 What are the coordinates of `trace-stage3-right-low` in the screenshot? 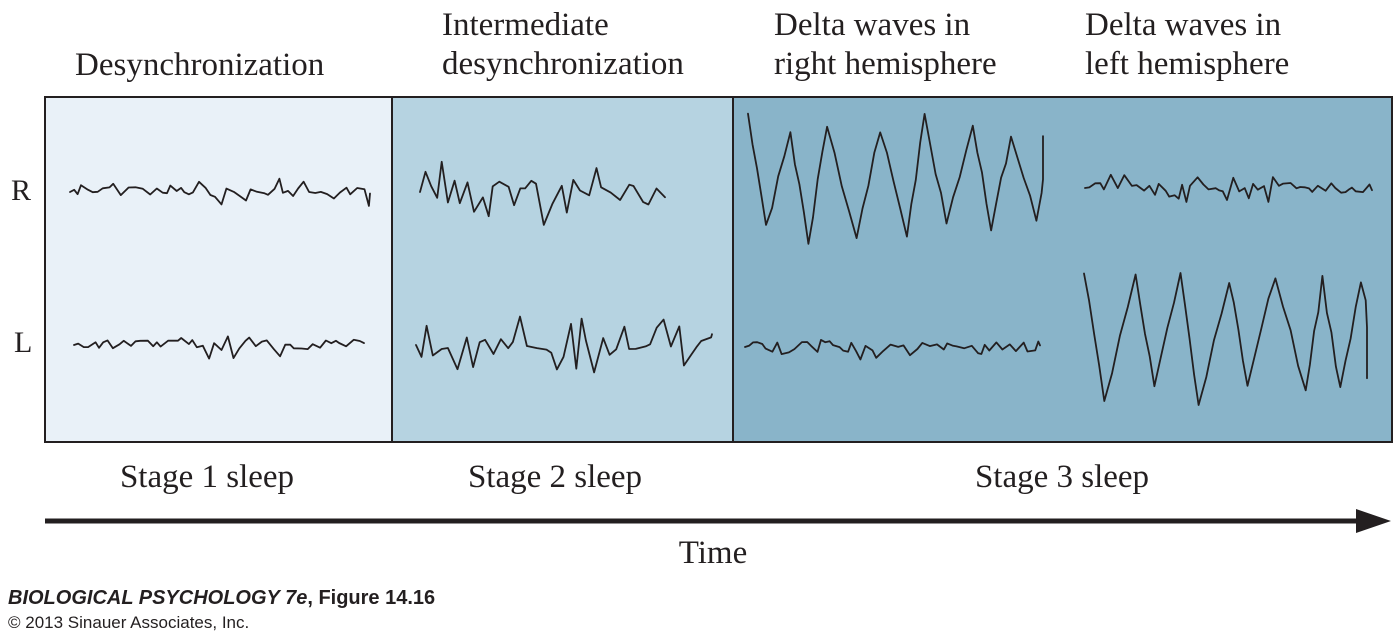 It's located at (1228, 188).